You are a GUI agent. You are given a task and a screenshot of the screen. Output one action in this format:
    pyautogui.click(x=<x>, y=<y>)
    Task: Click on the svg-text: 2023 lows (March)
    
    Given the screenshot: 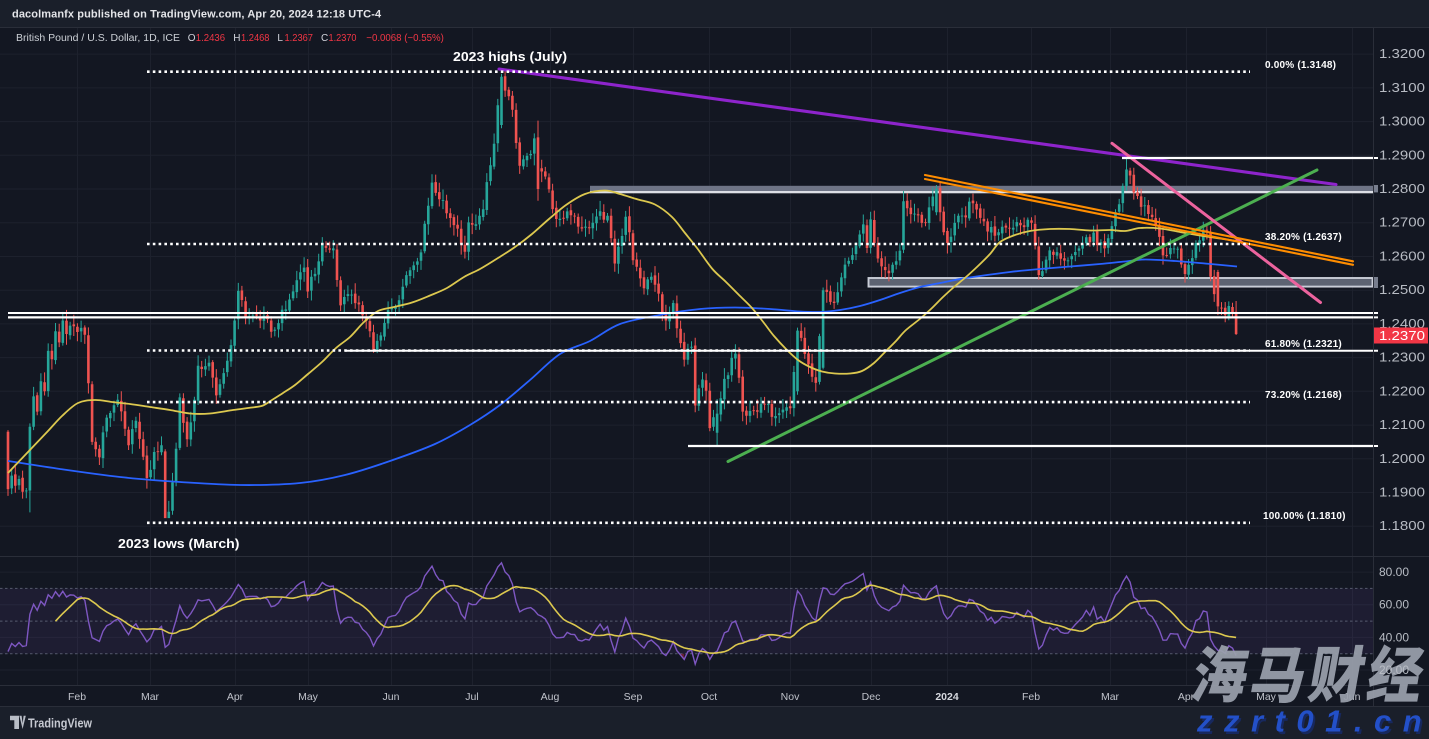 What is the action you would take?
    pyautogui.click(x=179, y=543)
    